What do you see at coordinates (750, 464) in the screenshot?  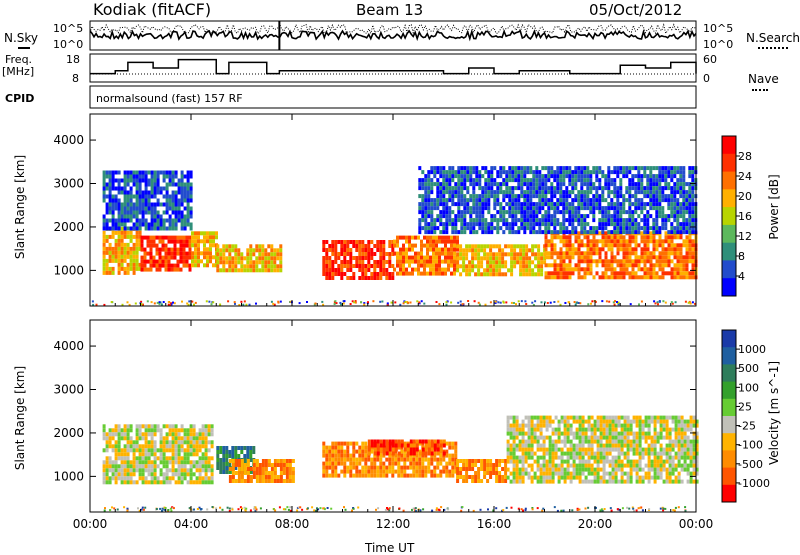 I see `velocity-colorbar-tick-label: -500` at bounding box center [750, 464].